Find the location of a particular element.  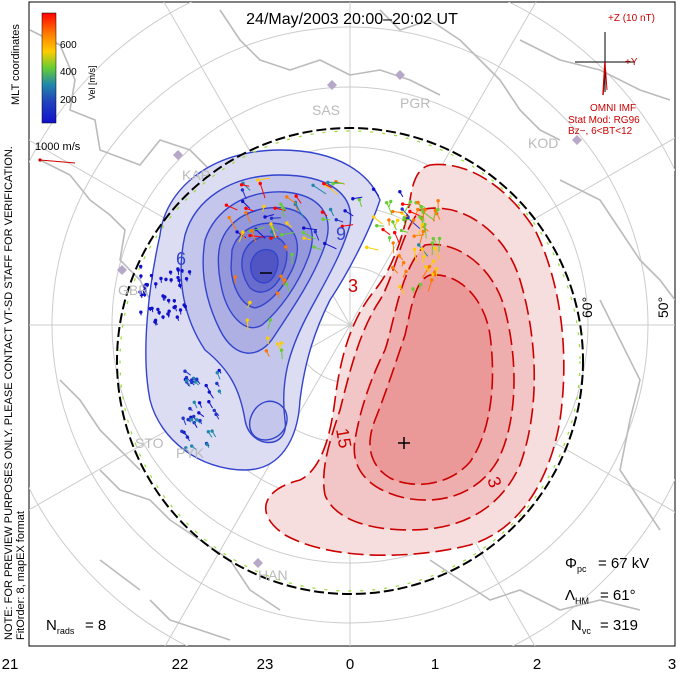

station-sto: STO is located at coordinates (149, 443).